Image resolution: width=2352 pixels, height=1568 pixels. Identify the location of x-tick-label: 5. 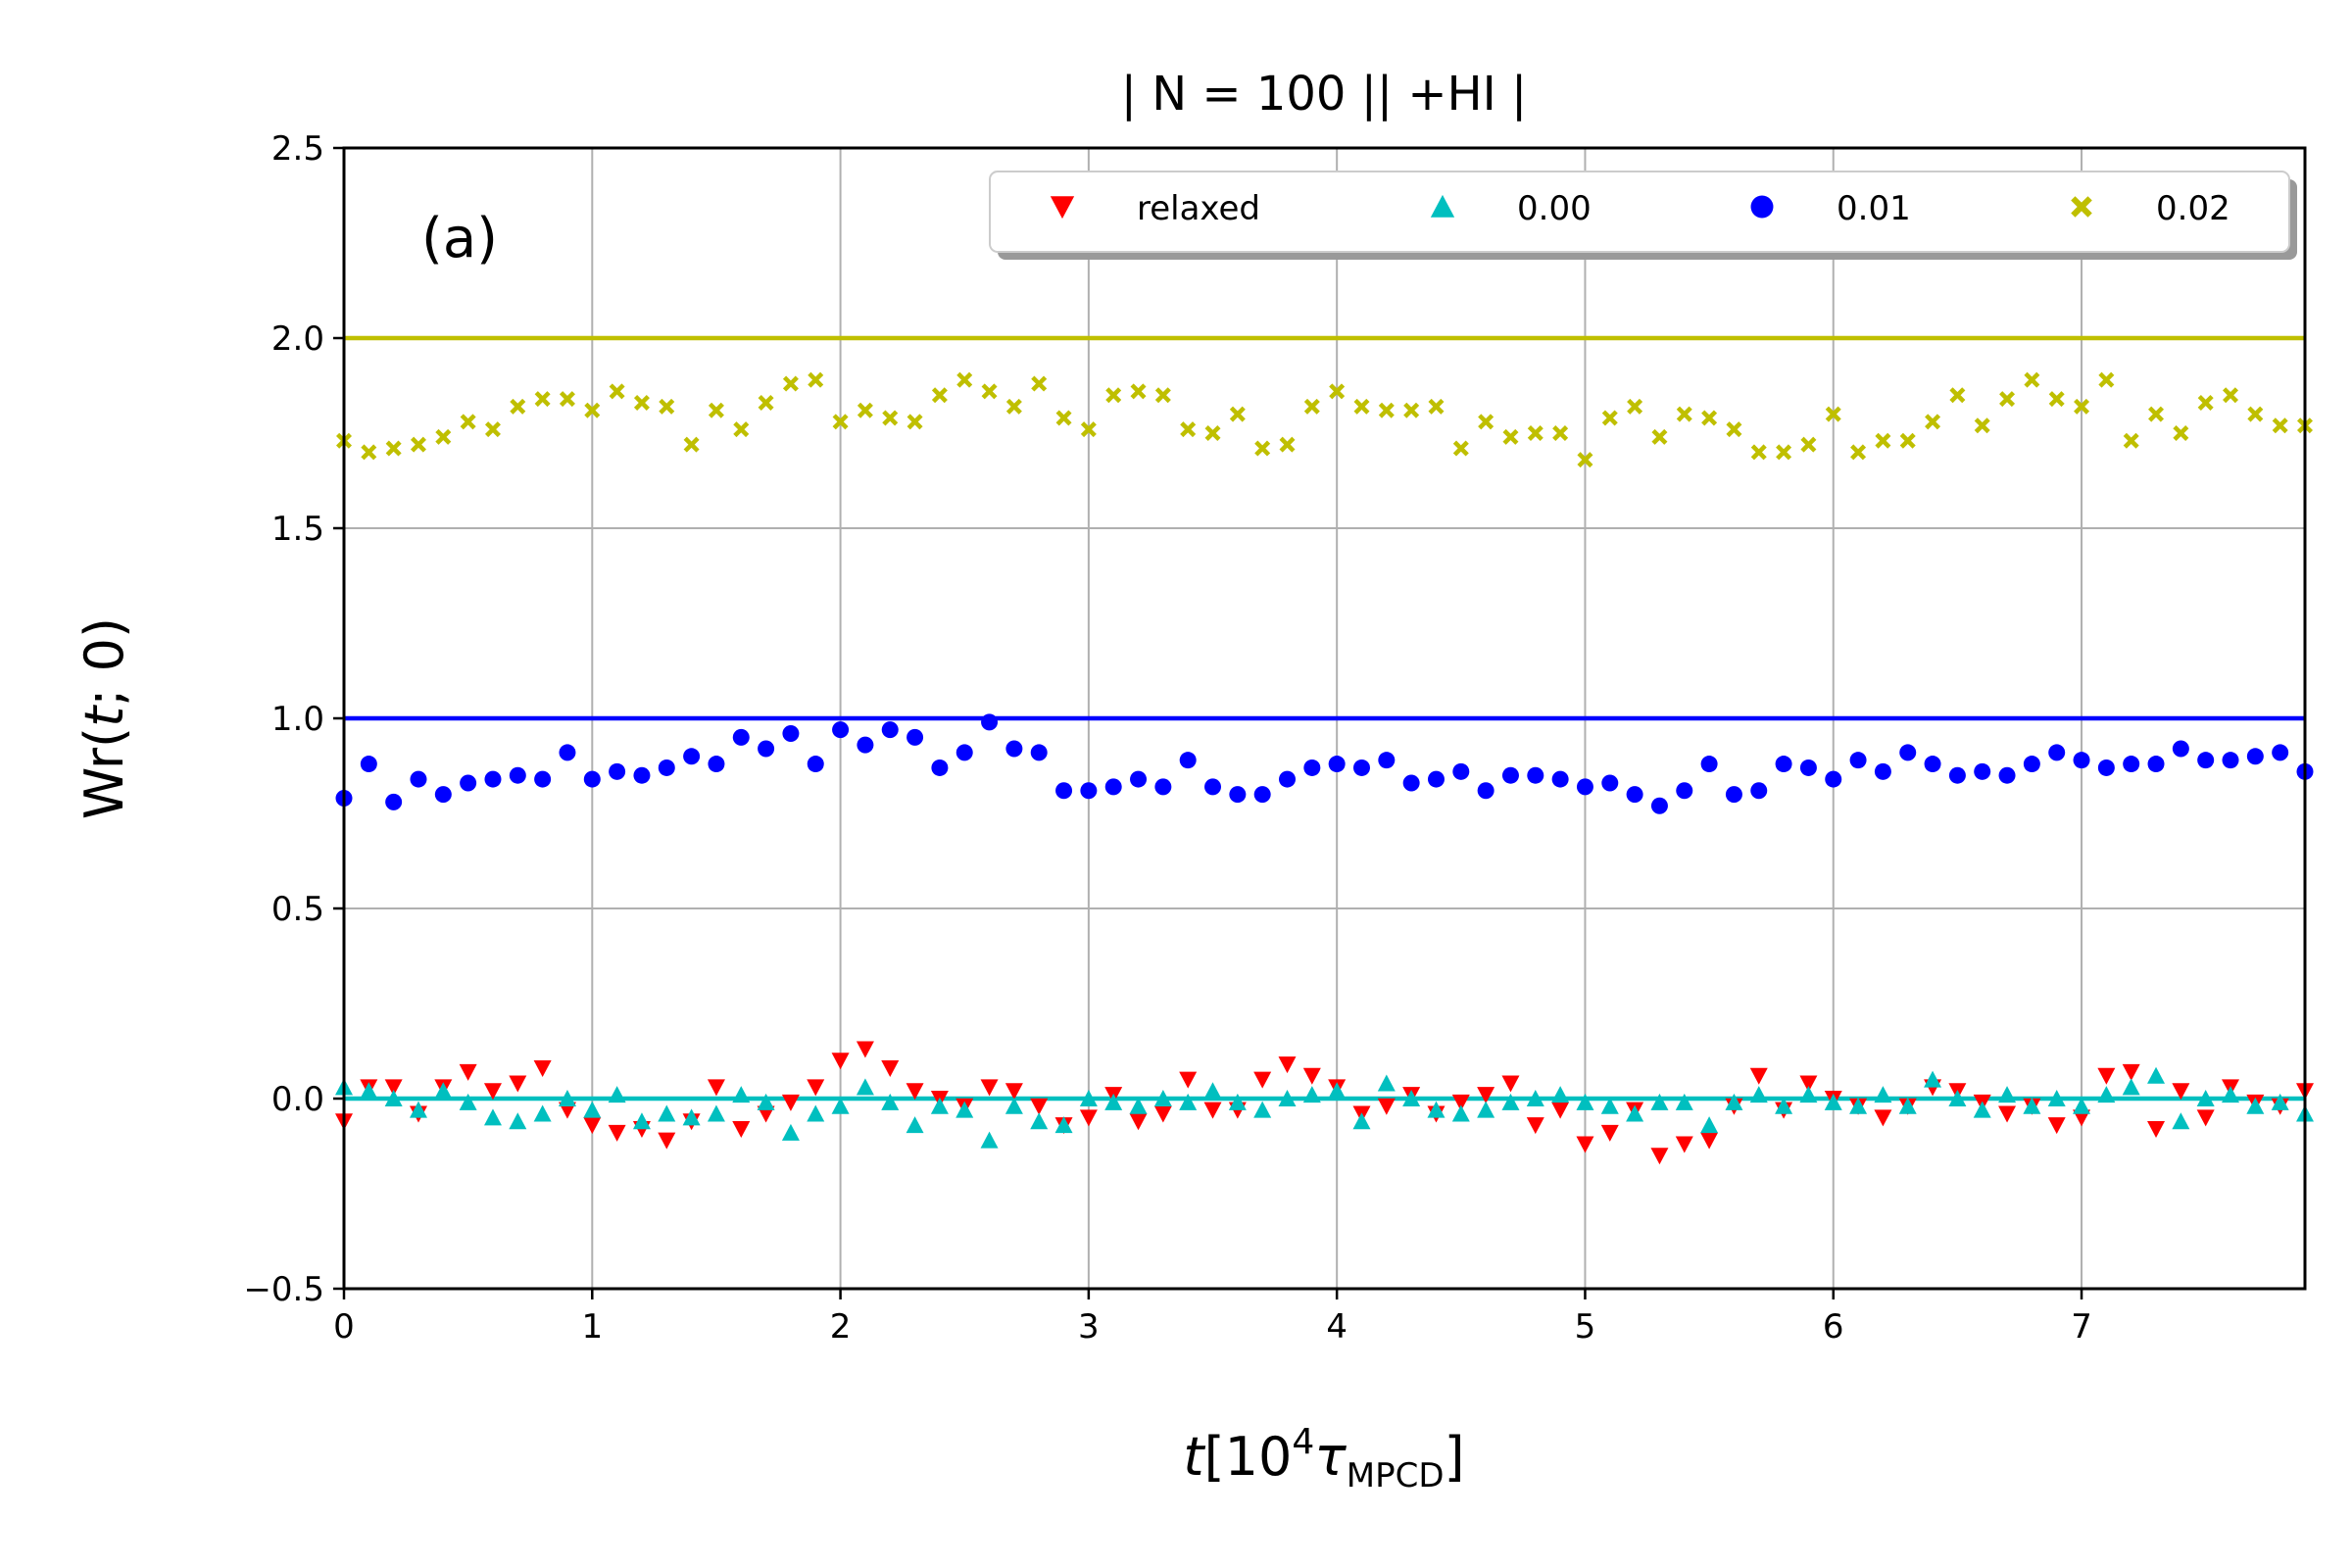
(1585, 1327).